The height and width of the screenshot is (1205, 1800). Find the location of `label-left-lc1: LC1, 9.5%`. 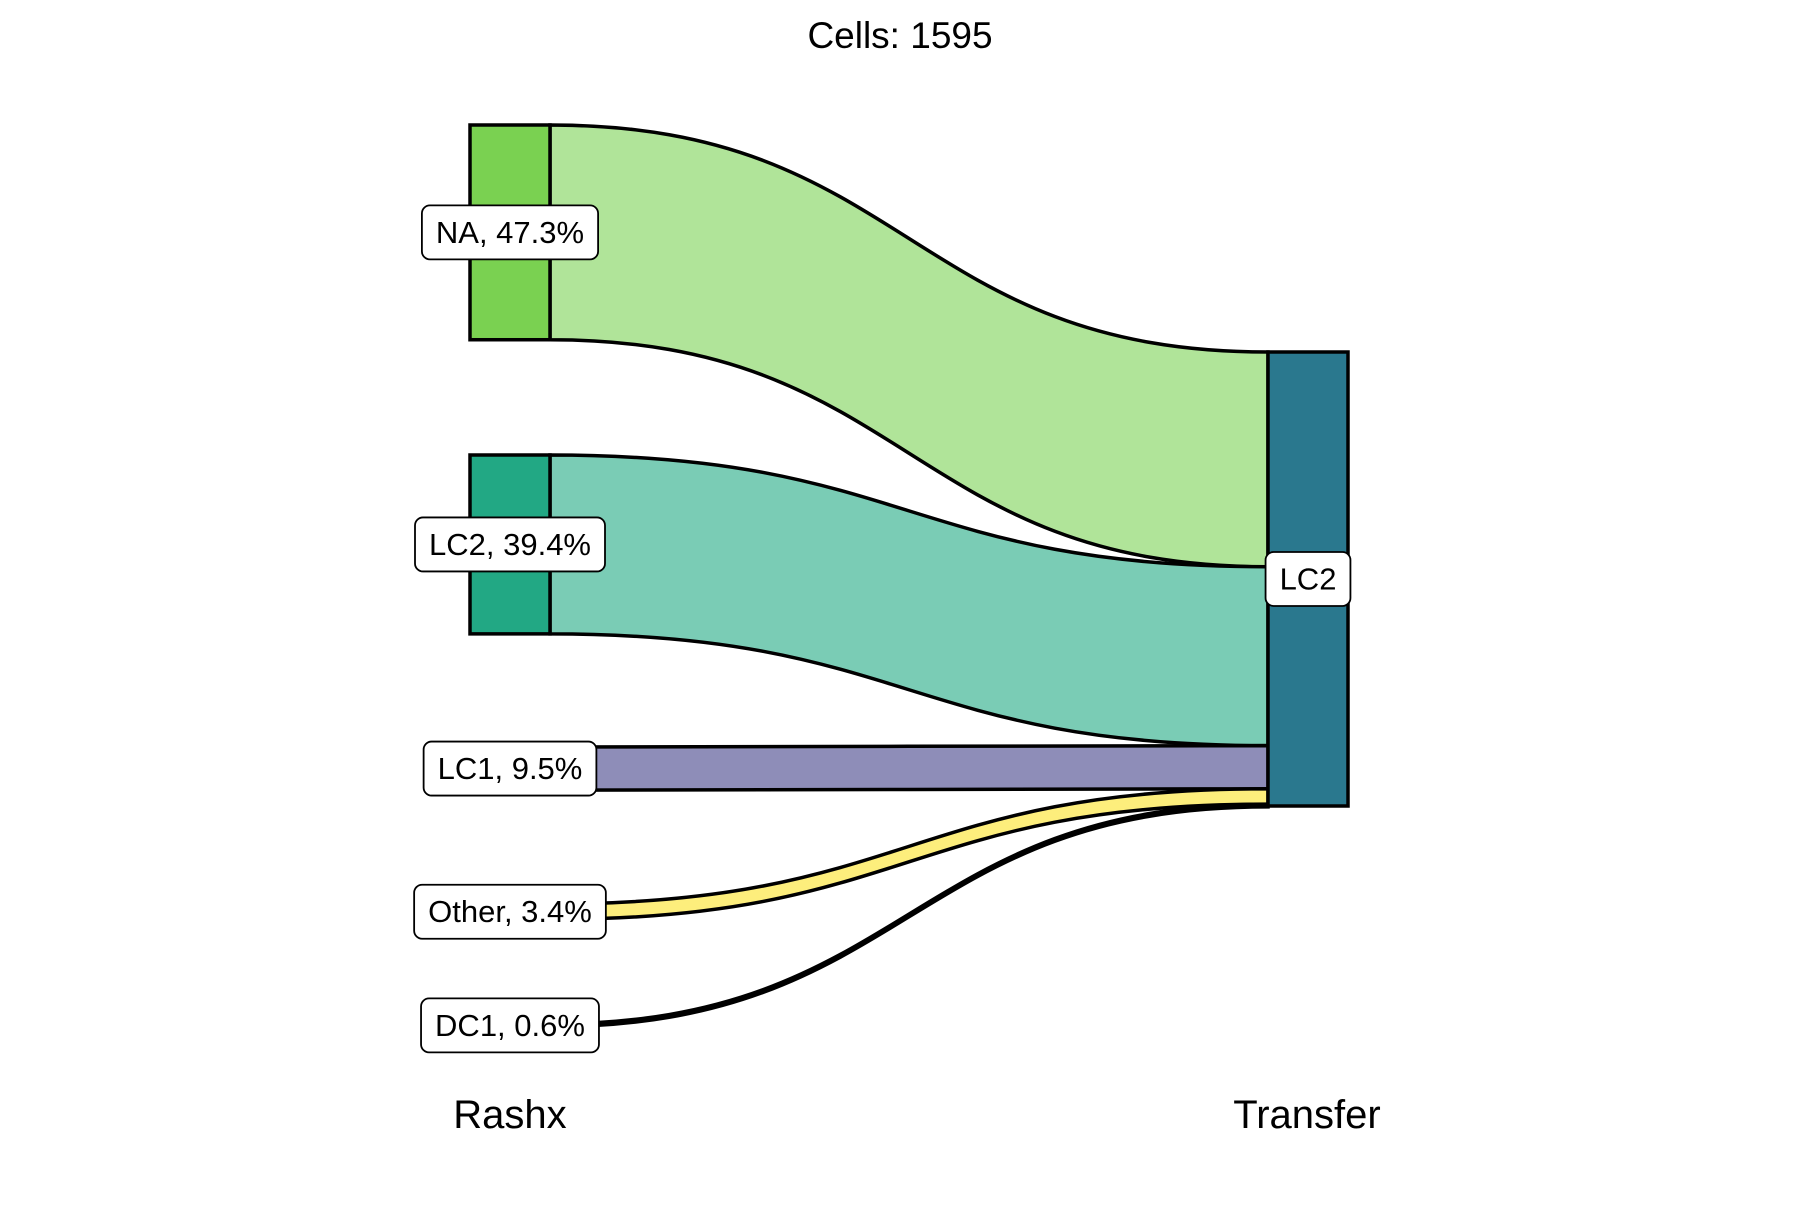

label-left-lc1: LC1, 9.5% is located at coordinates (510, 768).